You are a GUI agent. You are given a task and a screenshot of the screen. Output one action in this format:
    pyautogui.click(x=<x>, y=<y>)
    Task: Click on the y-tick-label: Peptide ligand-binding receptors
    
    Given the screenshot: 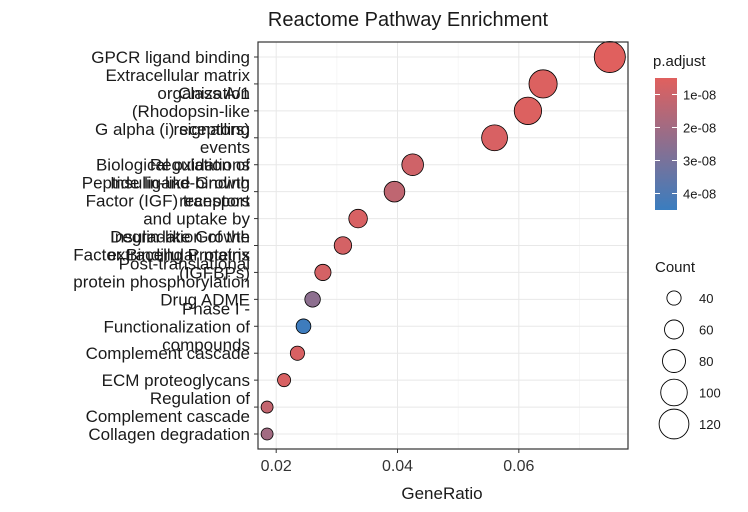 What is the action you would take?
    pyautogui.click(x=166, y=192)
    